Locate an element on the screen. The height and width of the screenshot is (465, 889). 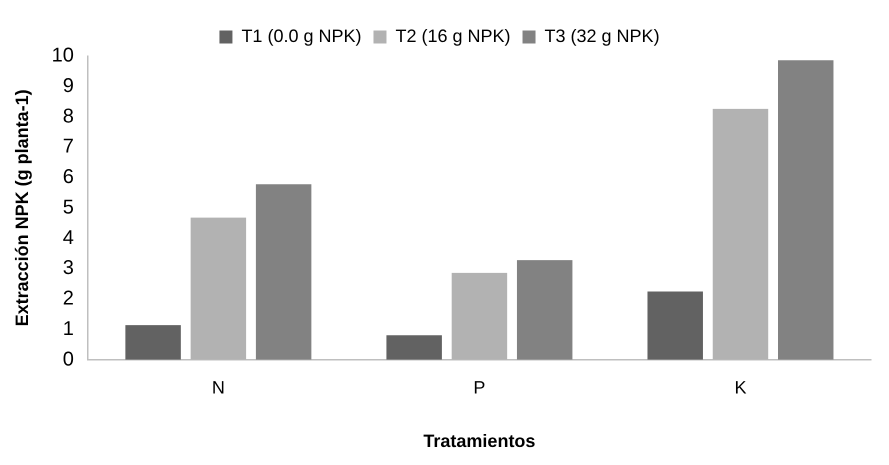
y-tick-label: 3 is located at coordinates (68, 268).